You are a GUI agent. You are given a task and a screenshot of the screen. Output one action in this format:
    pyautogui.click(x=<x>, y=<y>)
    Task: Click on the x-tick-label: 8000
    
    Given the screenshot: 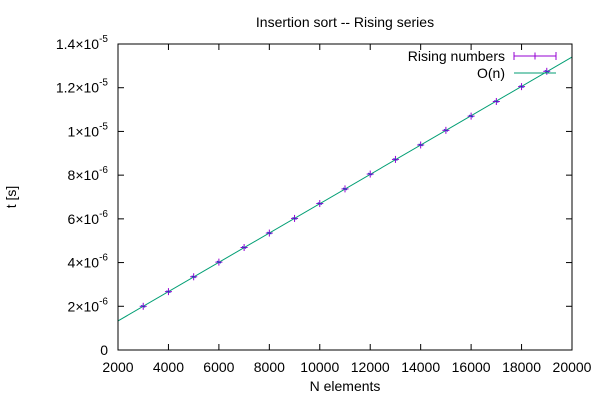 What is the action you would take?
    pyautogui.click(x=269, y=367)
    